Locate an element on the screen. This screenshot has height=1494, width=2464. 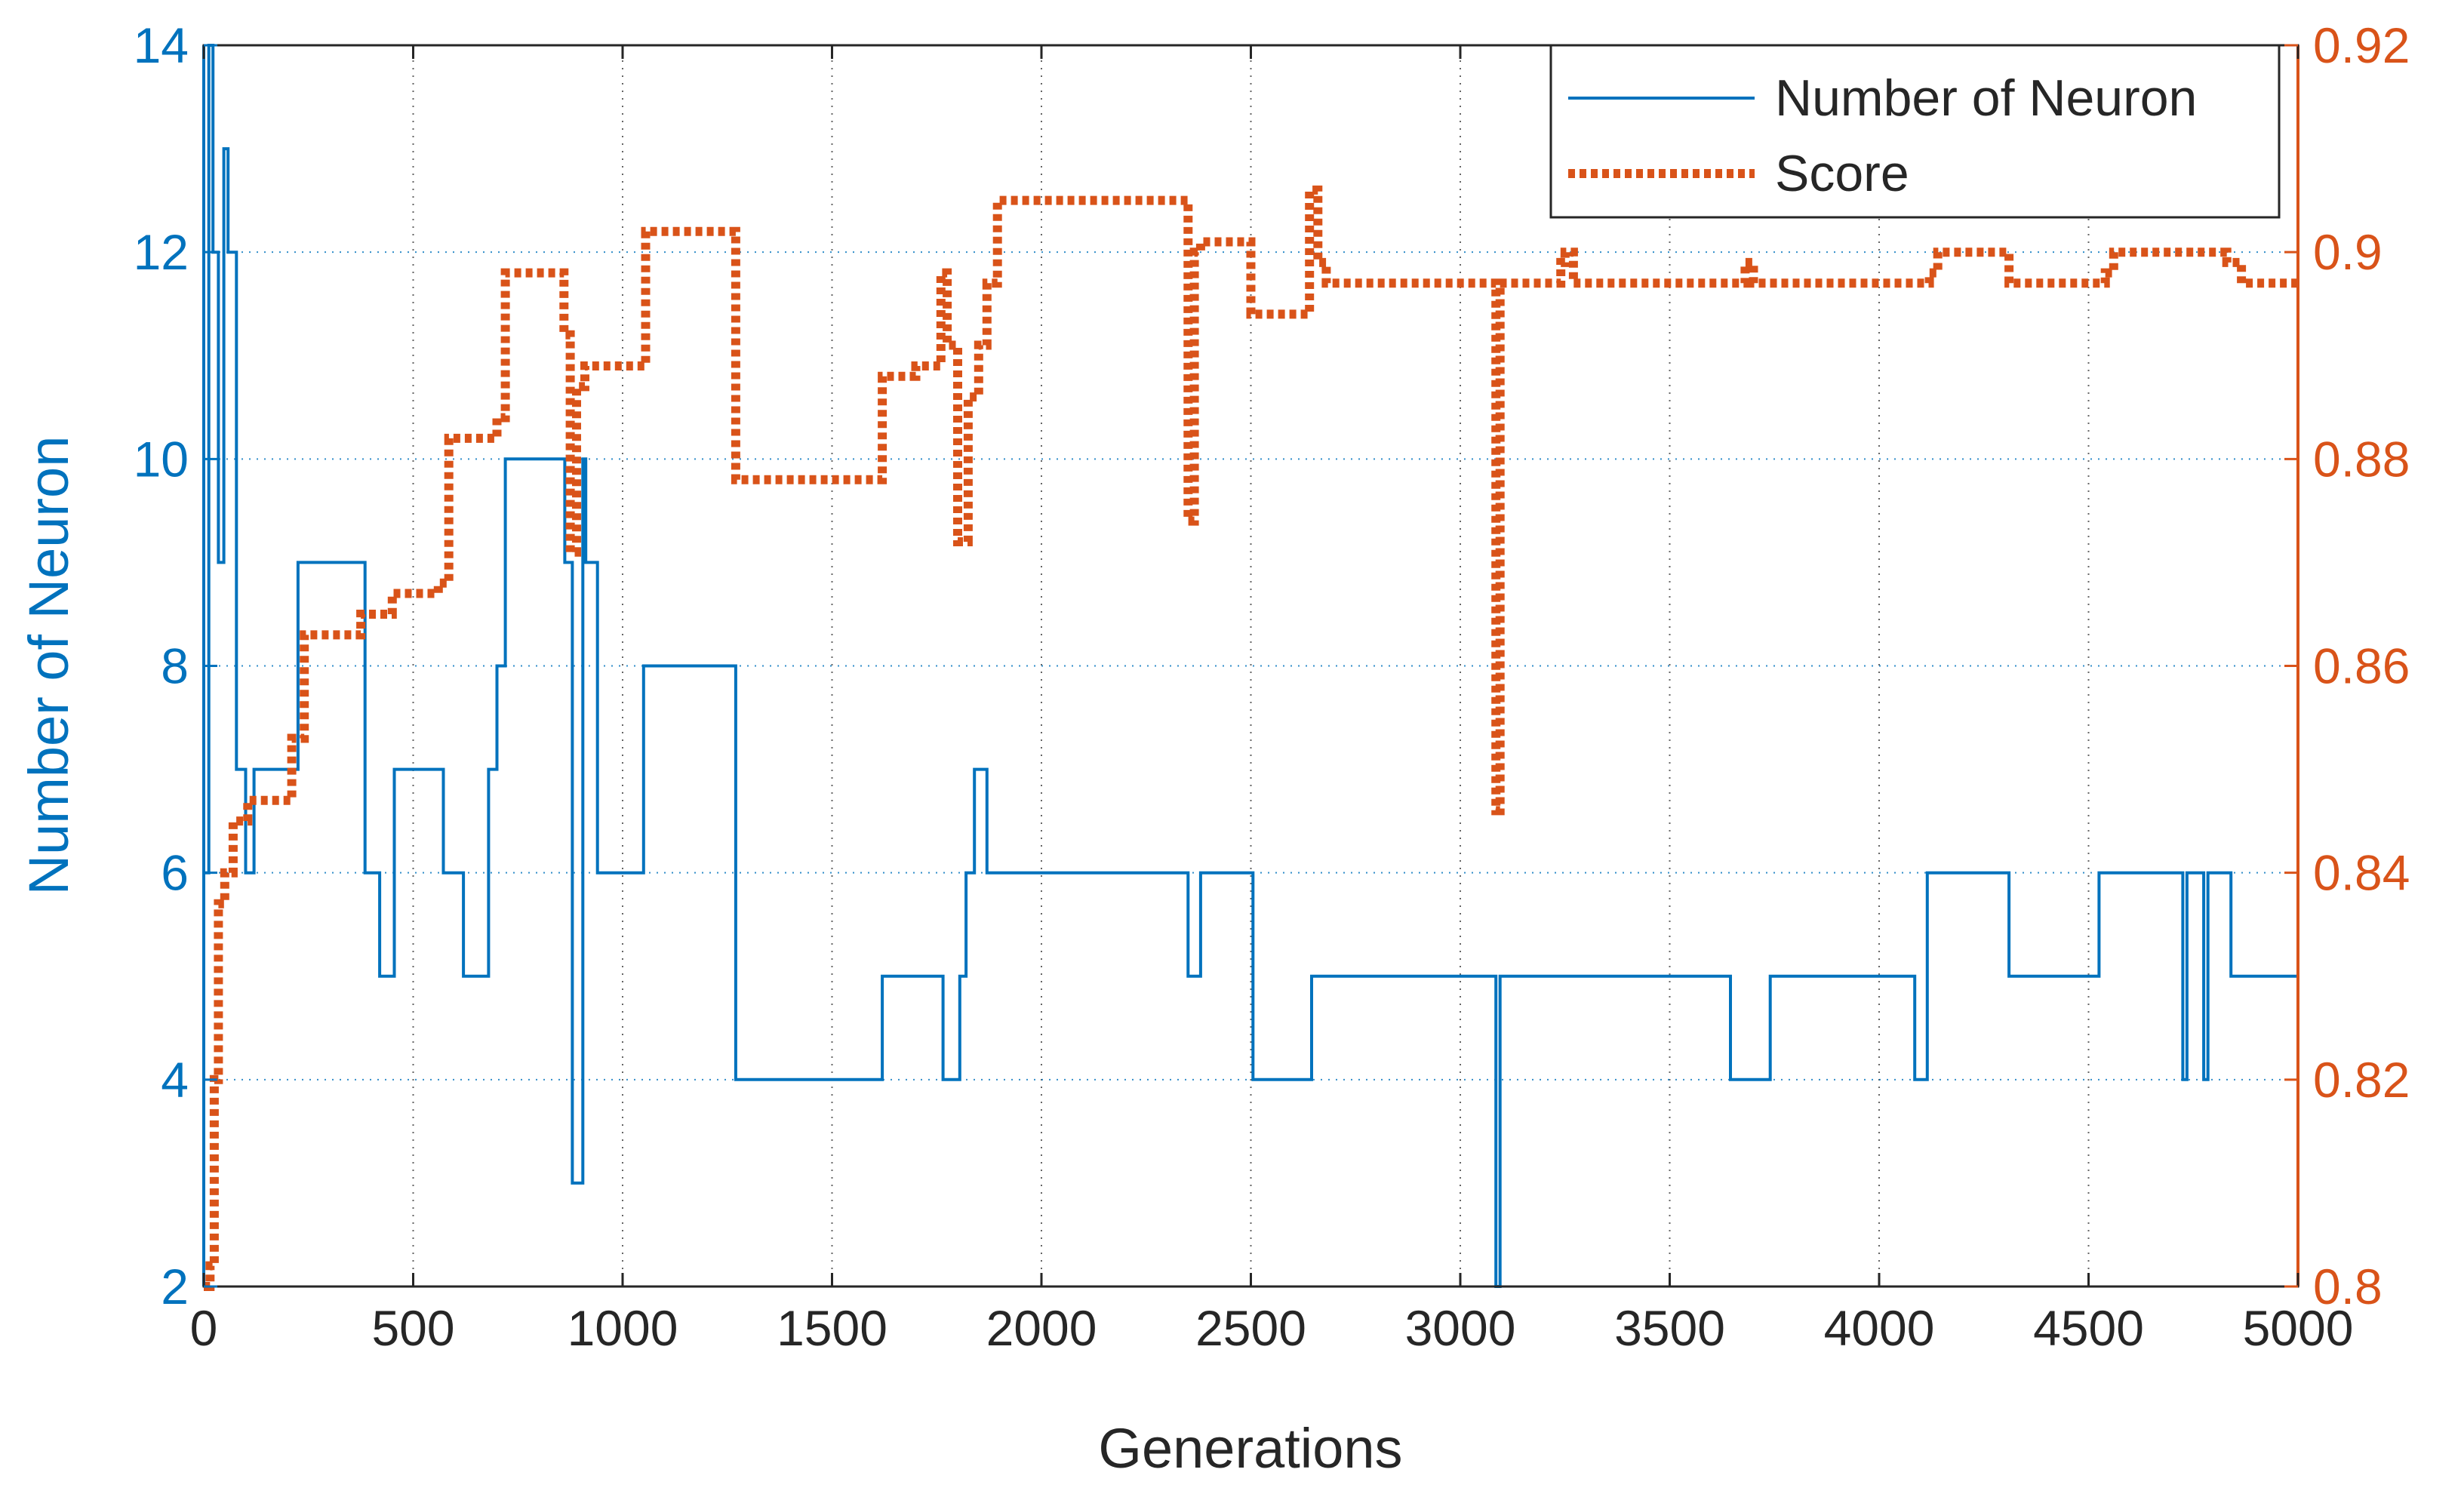
x-tick-label: 1500 is located at coordinates (832, 1328).